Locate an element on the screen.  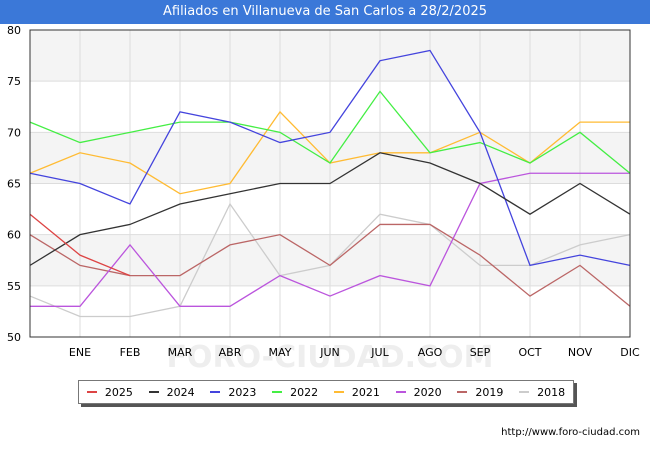
watermark: FORO-CIUDAD.COM is located at coordinates (330, 357).